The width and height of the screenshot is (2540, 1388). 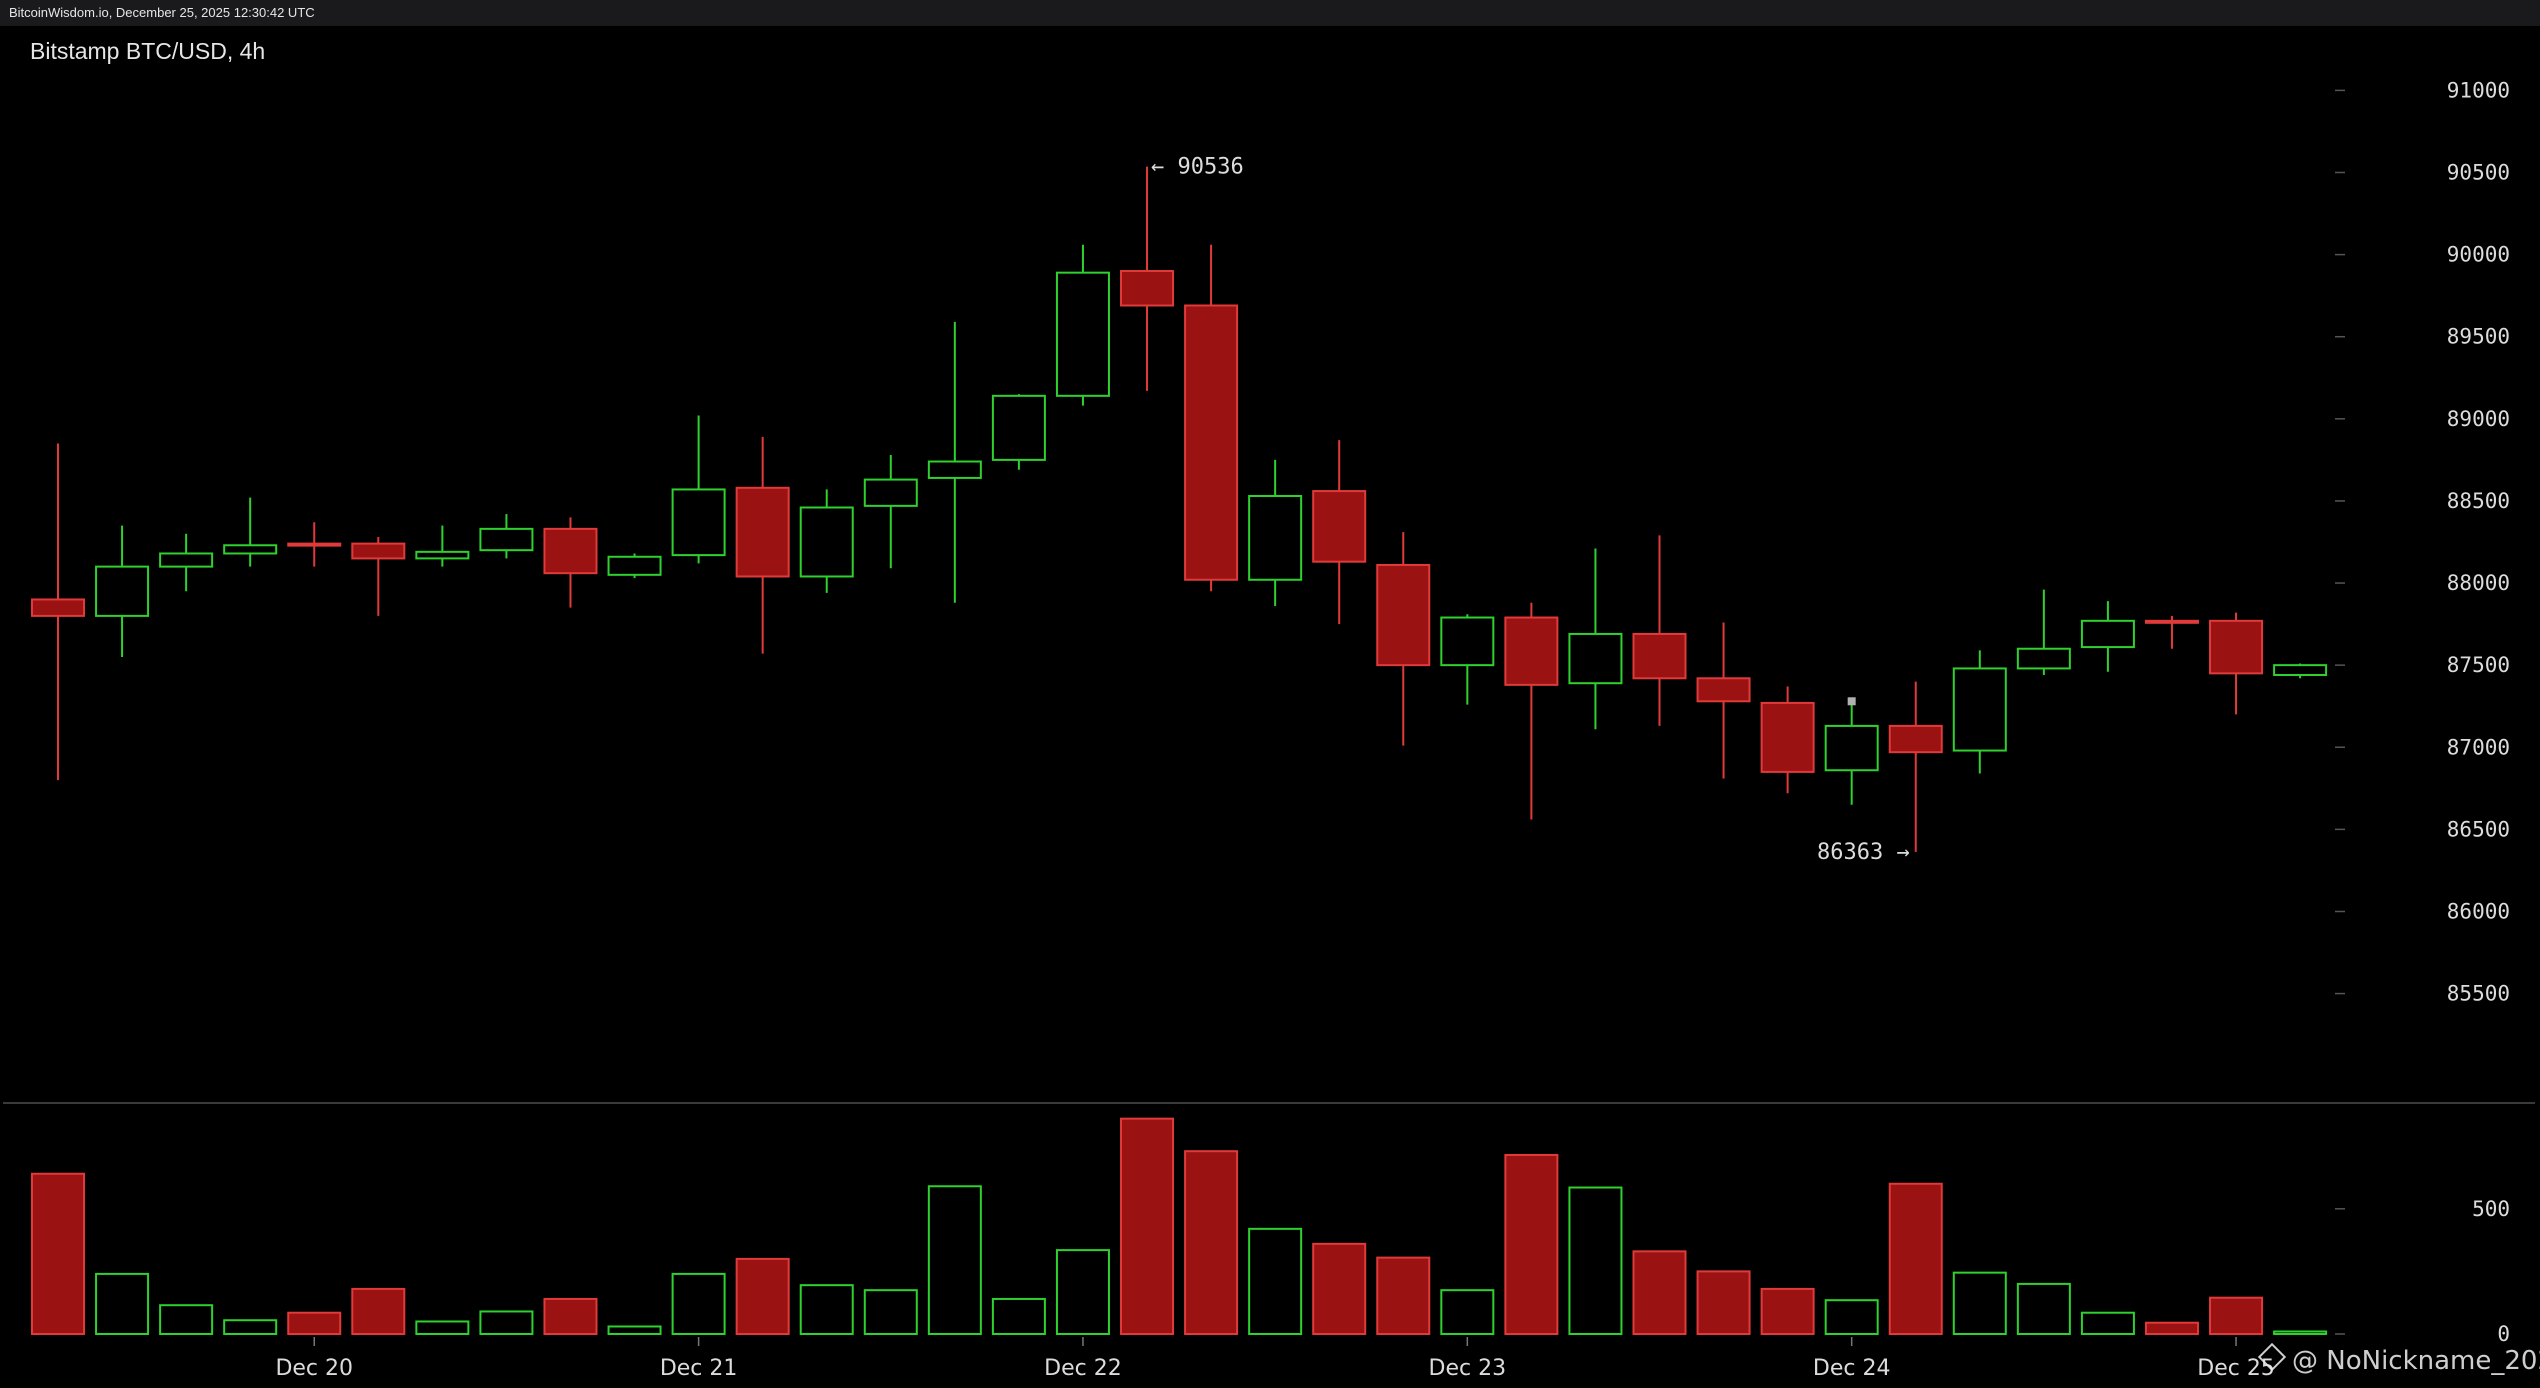 What do you see at coordinates (2478, 172) in the screenshot?
I see `price-tick-label: 90500` at bounding box center [2478, 172].